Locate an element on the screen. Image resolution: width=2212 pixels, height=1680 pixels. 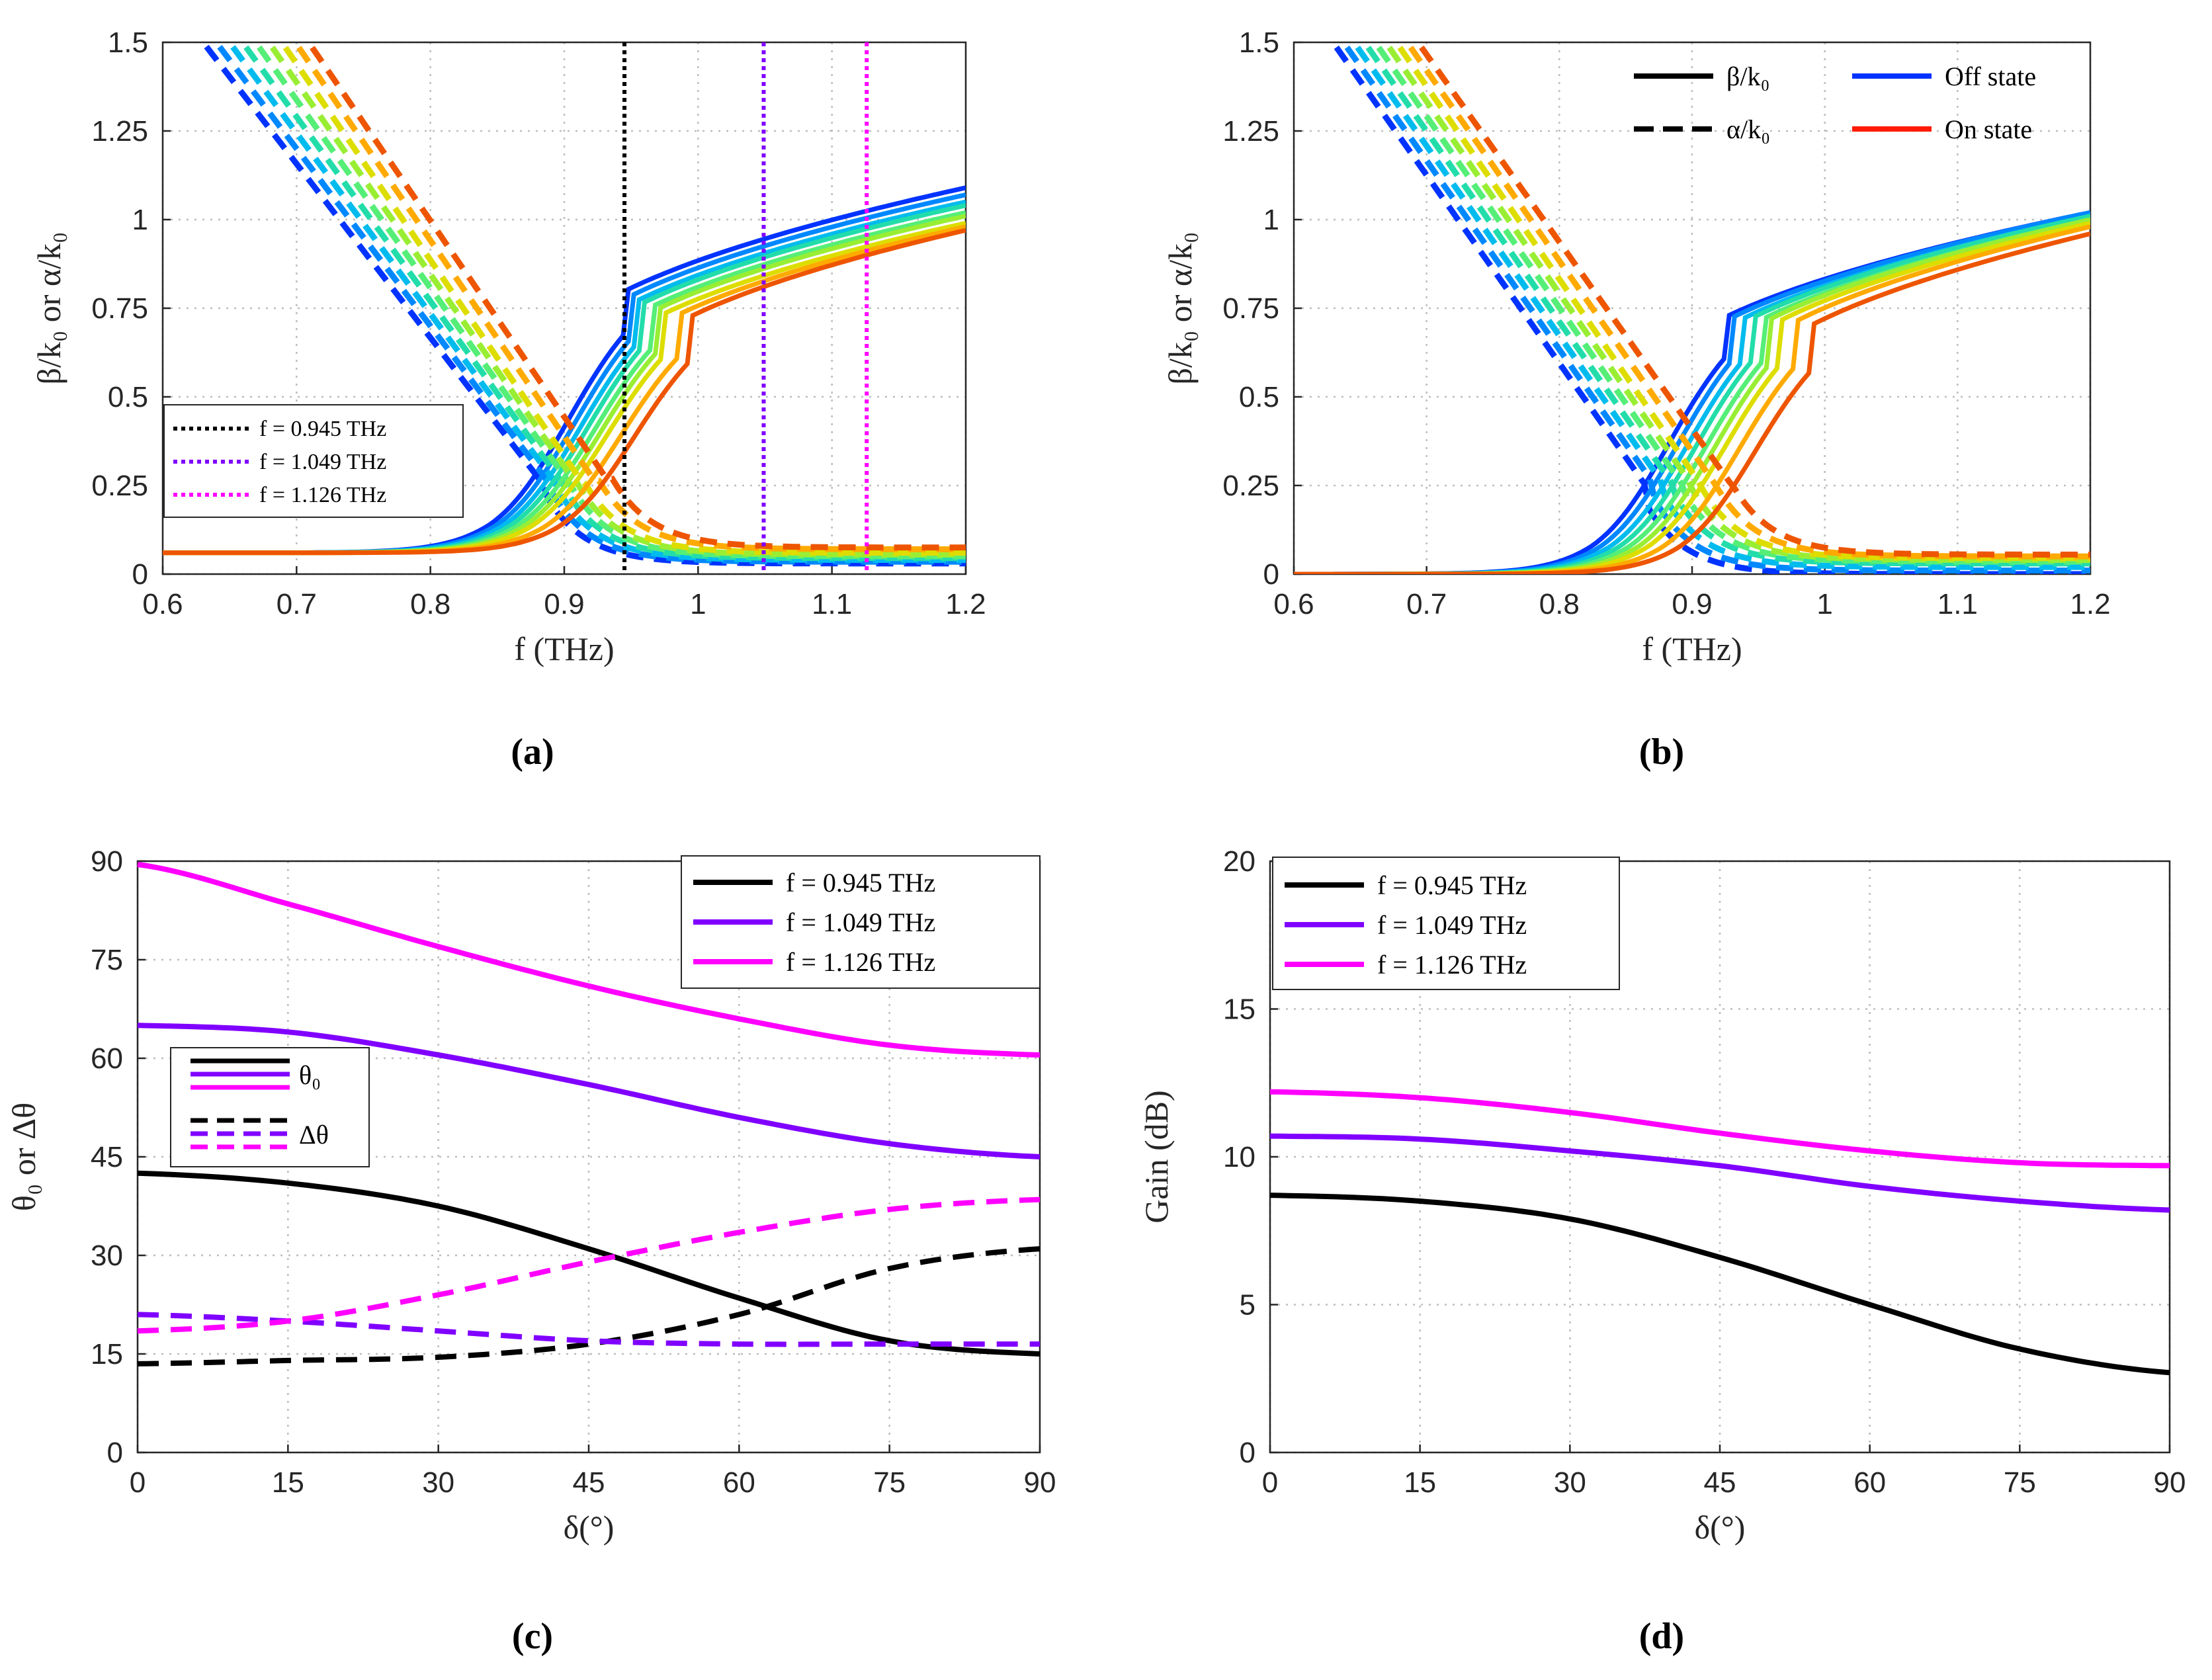
y-tick-label: 30 is located at coordinates (107, 1255).